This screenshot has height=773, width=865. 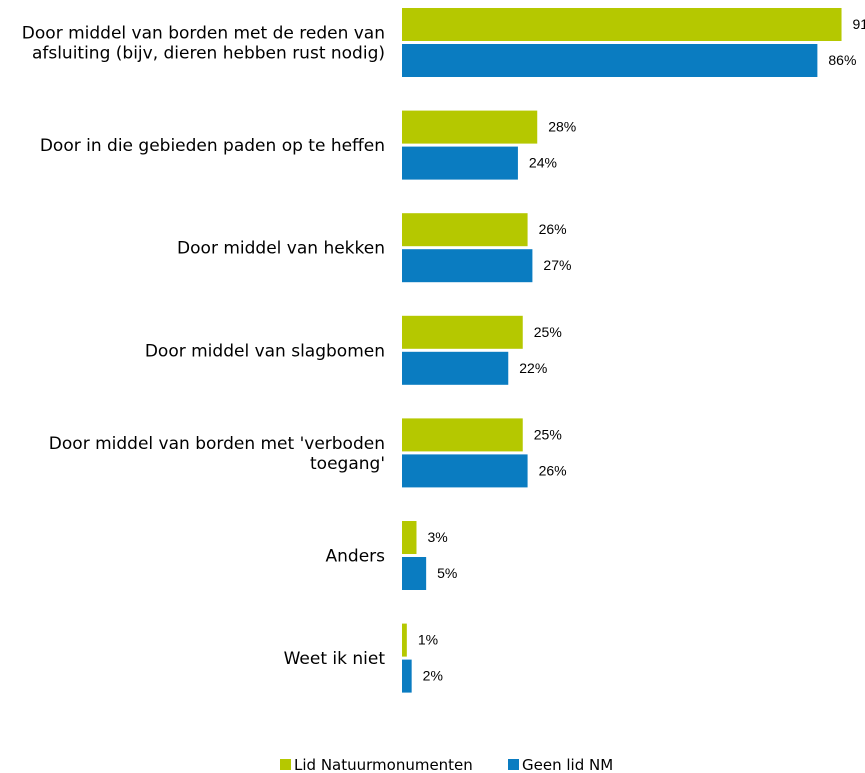 I want to click on value-label-lid-natuurmonumenten-1: 28%, so click(x=562, y=127).